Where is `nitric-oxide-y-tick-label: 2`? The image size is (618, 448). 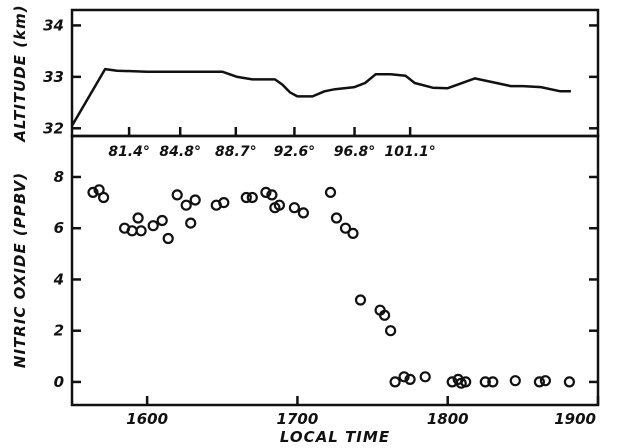
nitric-oxide-y-tick-label: 2 is located at coordinates (59, 331).